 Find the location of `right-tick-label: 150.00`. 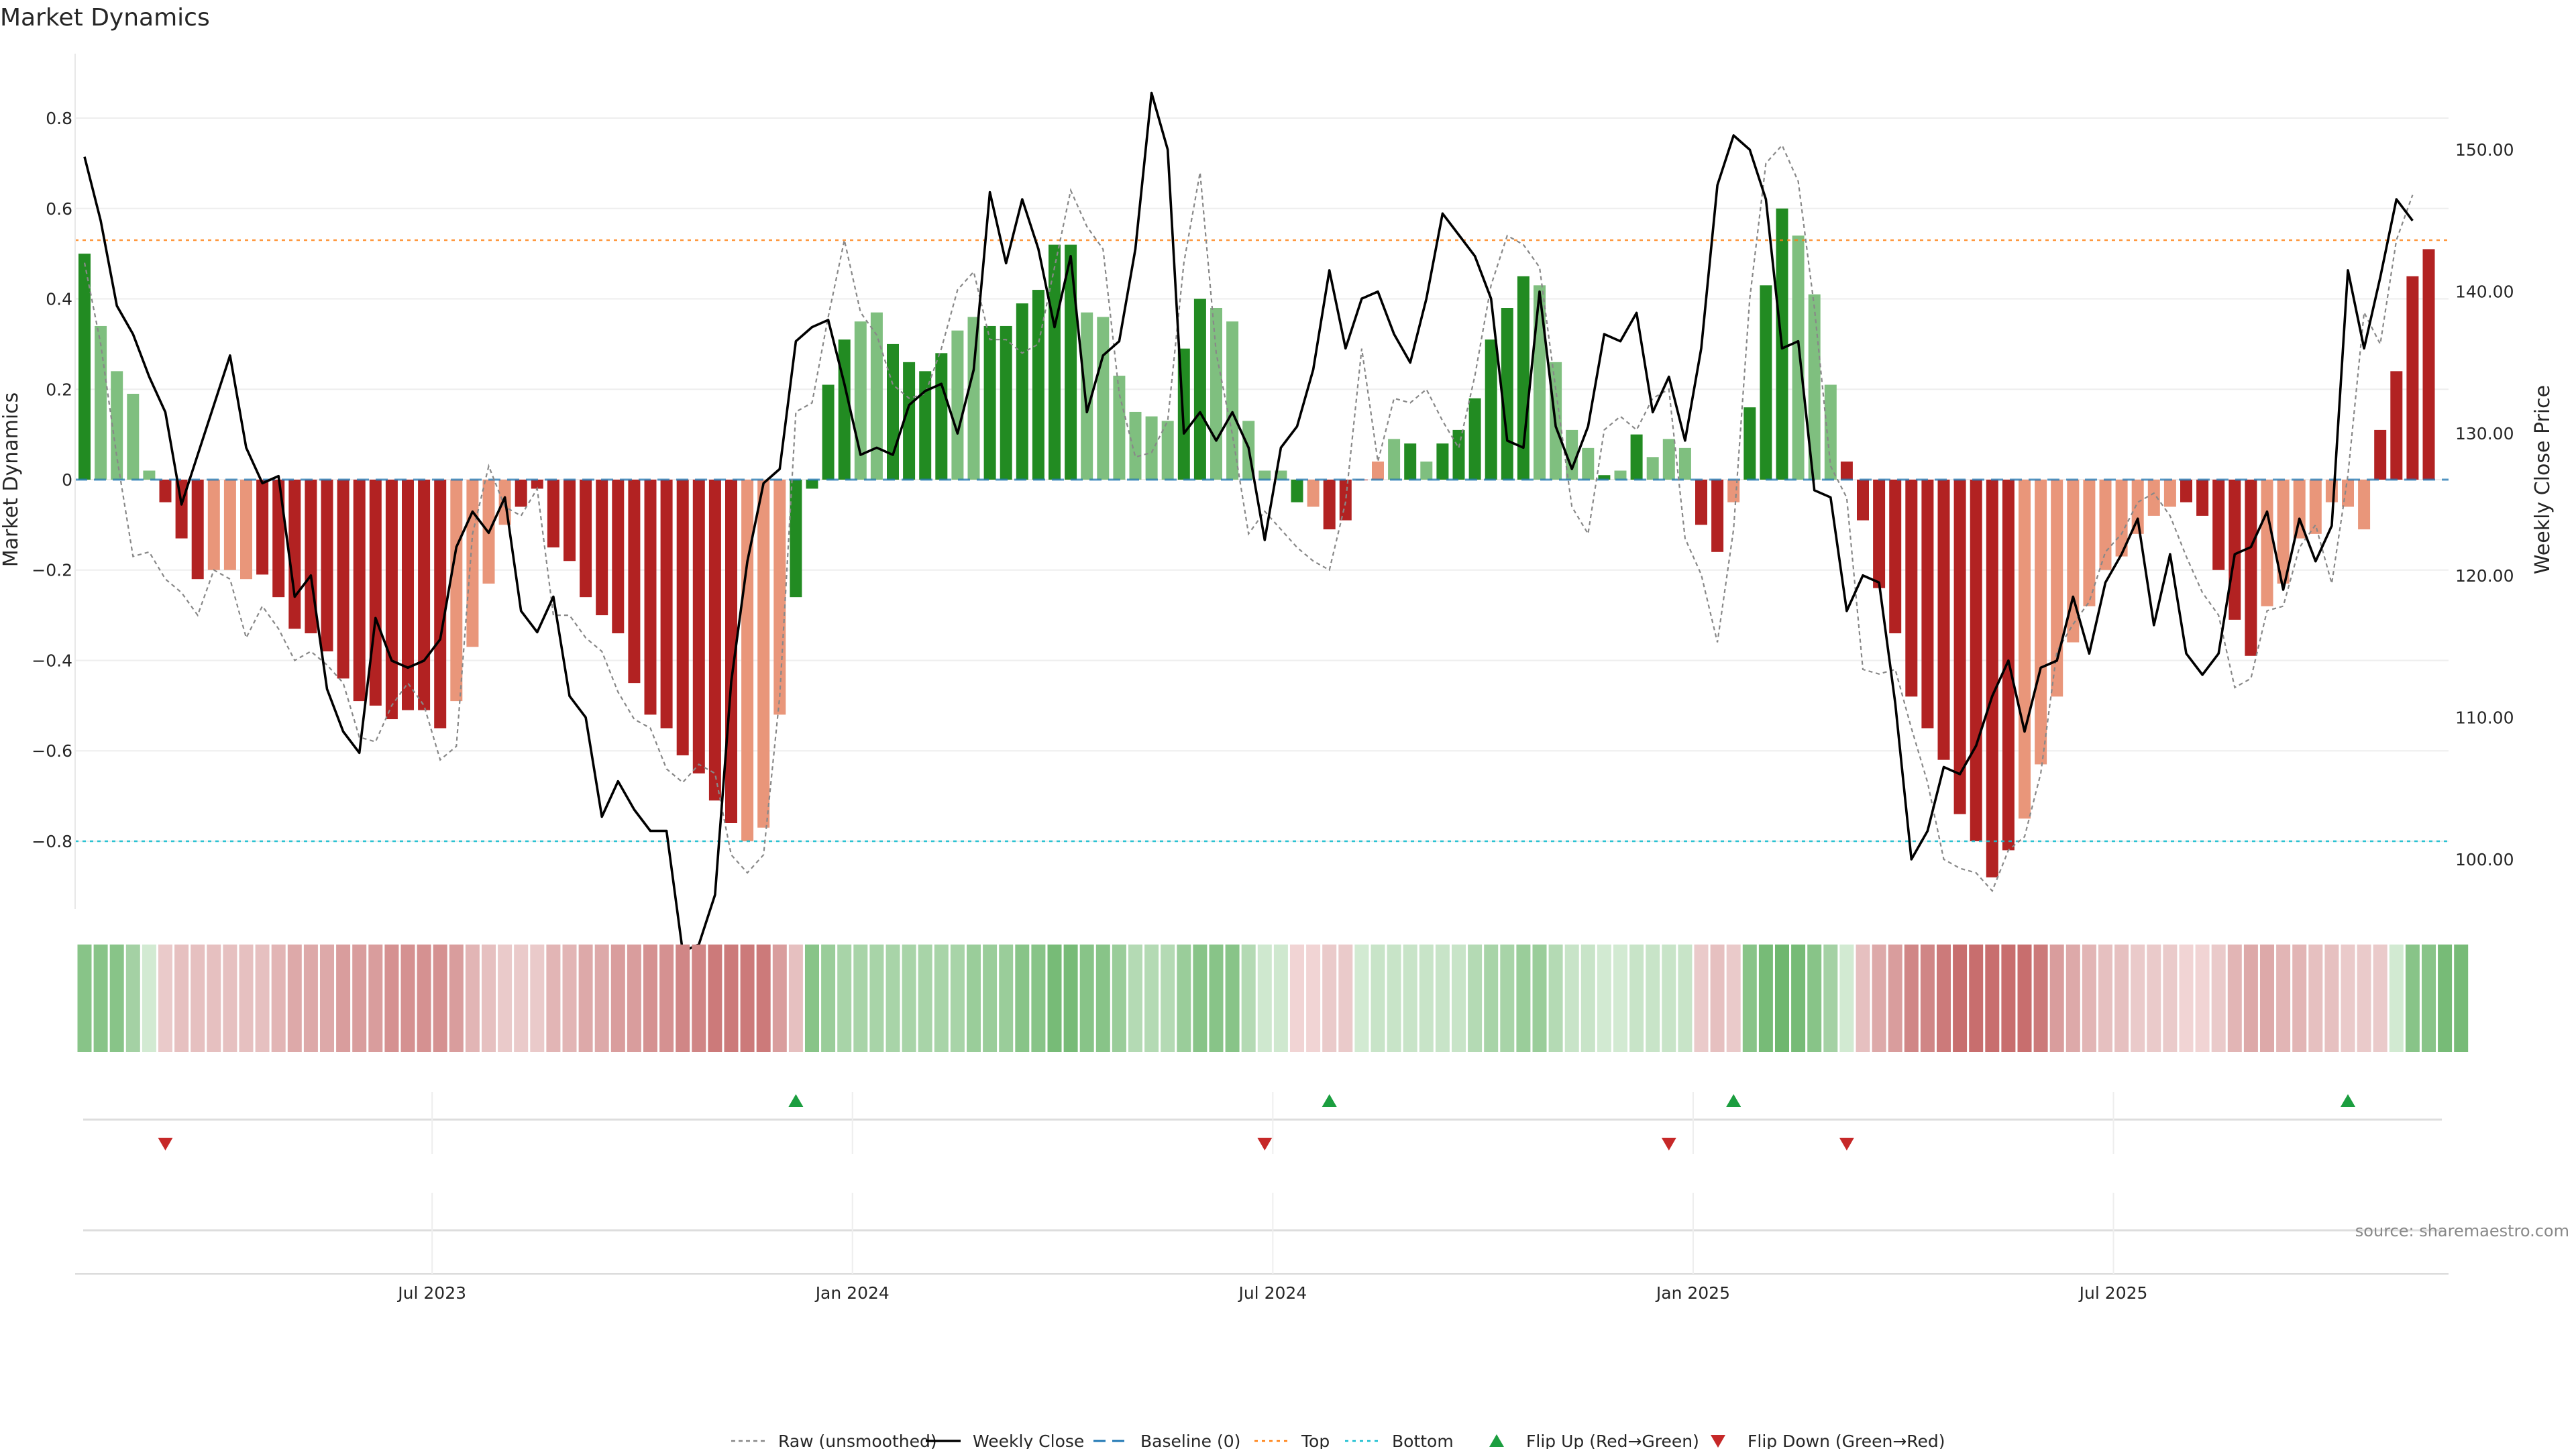

right-tick-label: 150.00 is located at coordinates (2484, 150).